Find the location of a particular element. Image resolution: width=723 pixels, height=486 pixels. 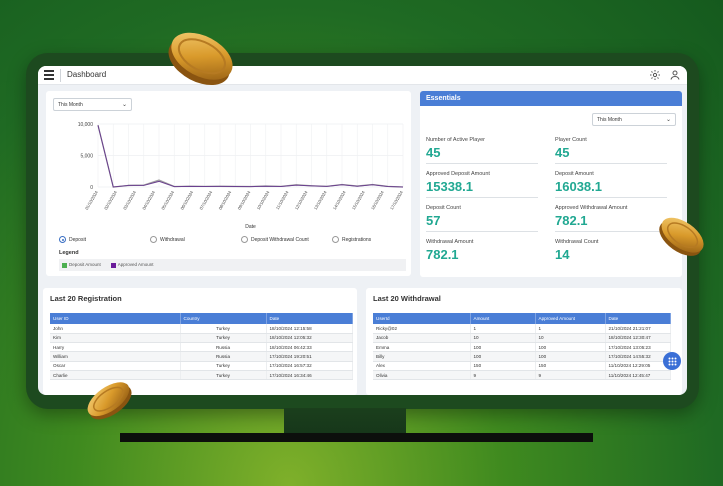

metric-value: 16038.1 is located at coordinates (578, 186).